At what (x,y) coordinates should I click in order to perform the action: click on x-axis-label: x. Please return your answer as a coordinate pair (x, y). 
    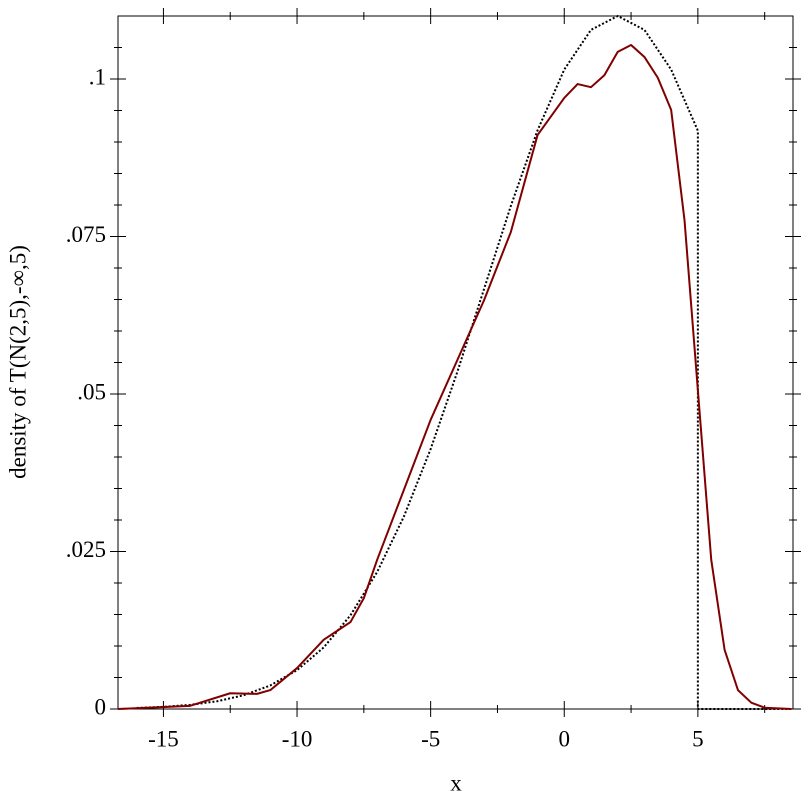
    Looking at the image, I should click on (456, 782).